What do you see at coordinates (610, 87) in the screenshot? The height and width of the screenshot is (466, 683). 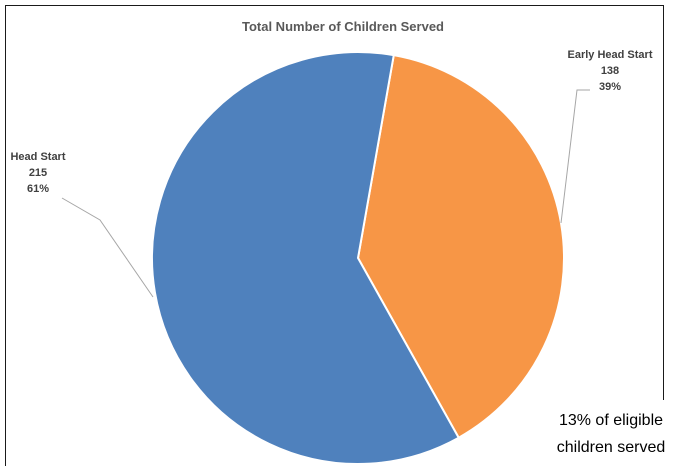 I see `slice-percent-early-head-start: 39%` at bounding box center [610, 87].